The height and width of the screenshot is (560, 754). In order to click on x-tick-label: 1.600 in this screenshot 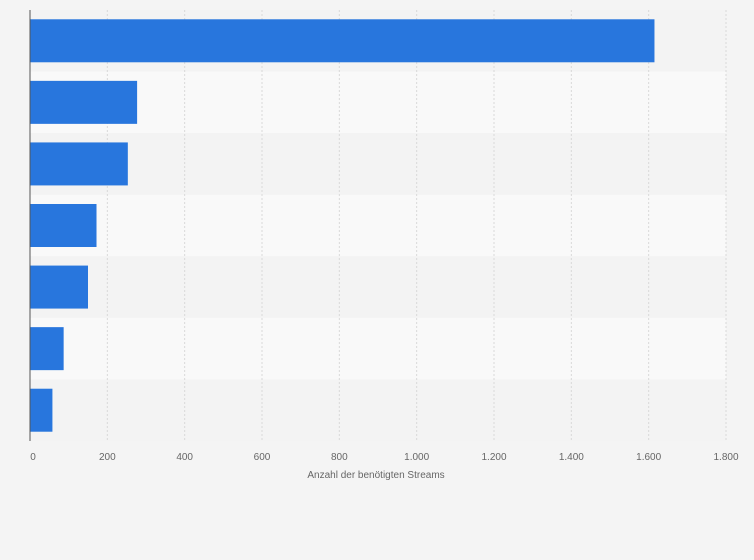, I will do `click(648, 457)`.